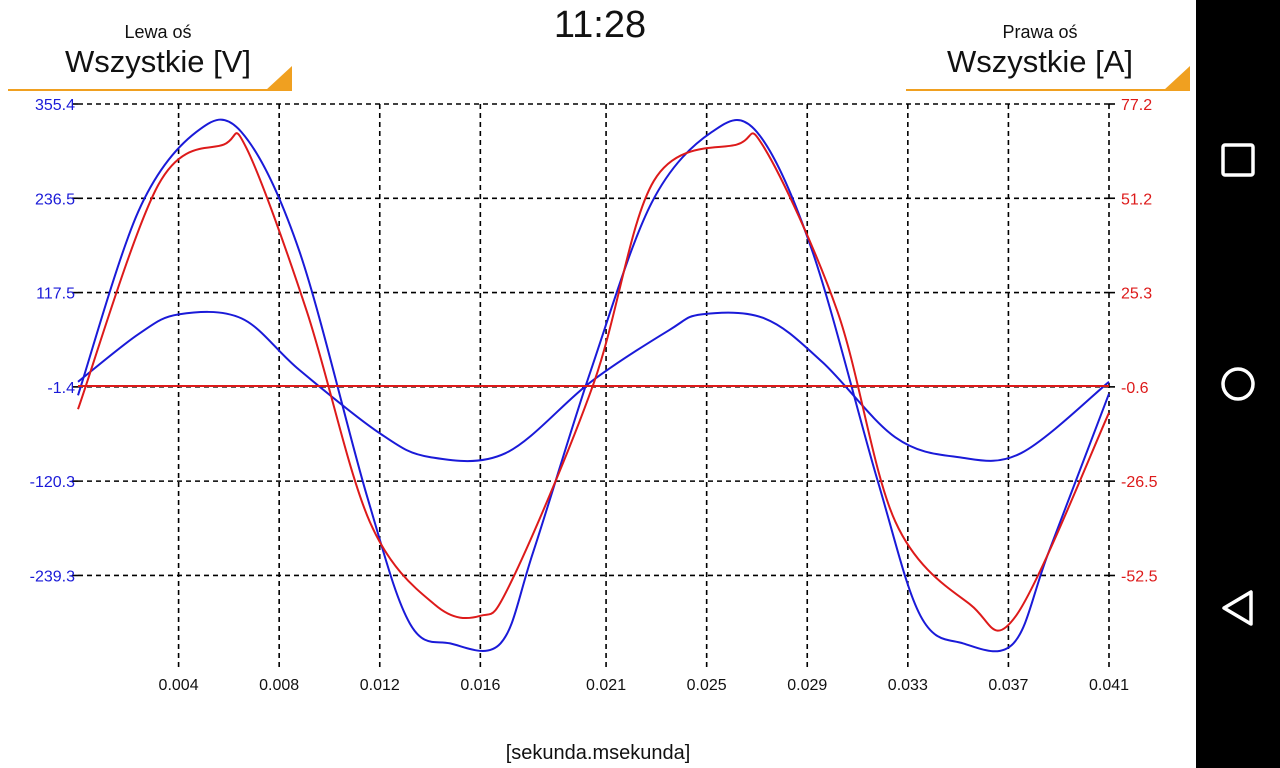 The width and height of the screenshot is (1280, 768). Describe the element at coordinates (150, 90) in the screenshot. I see `left-axis-underline` at that location.